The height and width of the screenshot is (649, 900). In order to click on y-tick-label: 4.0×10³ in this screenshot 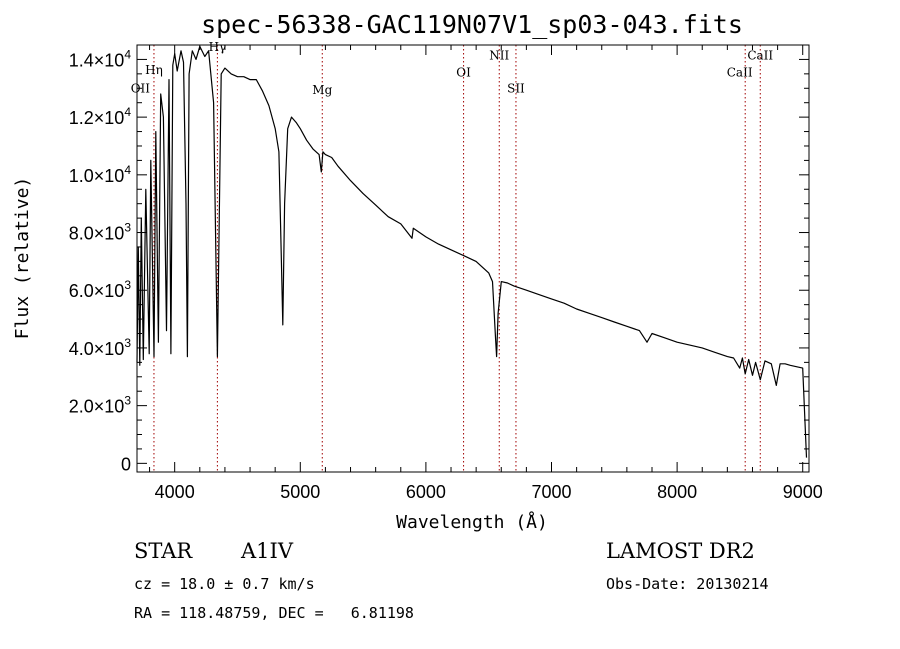, I will do `click(100, 347)`.